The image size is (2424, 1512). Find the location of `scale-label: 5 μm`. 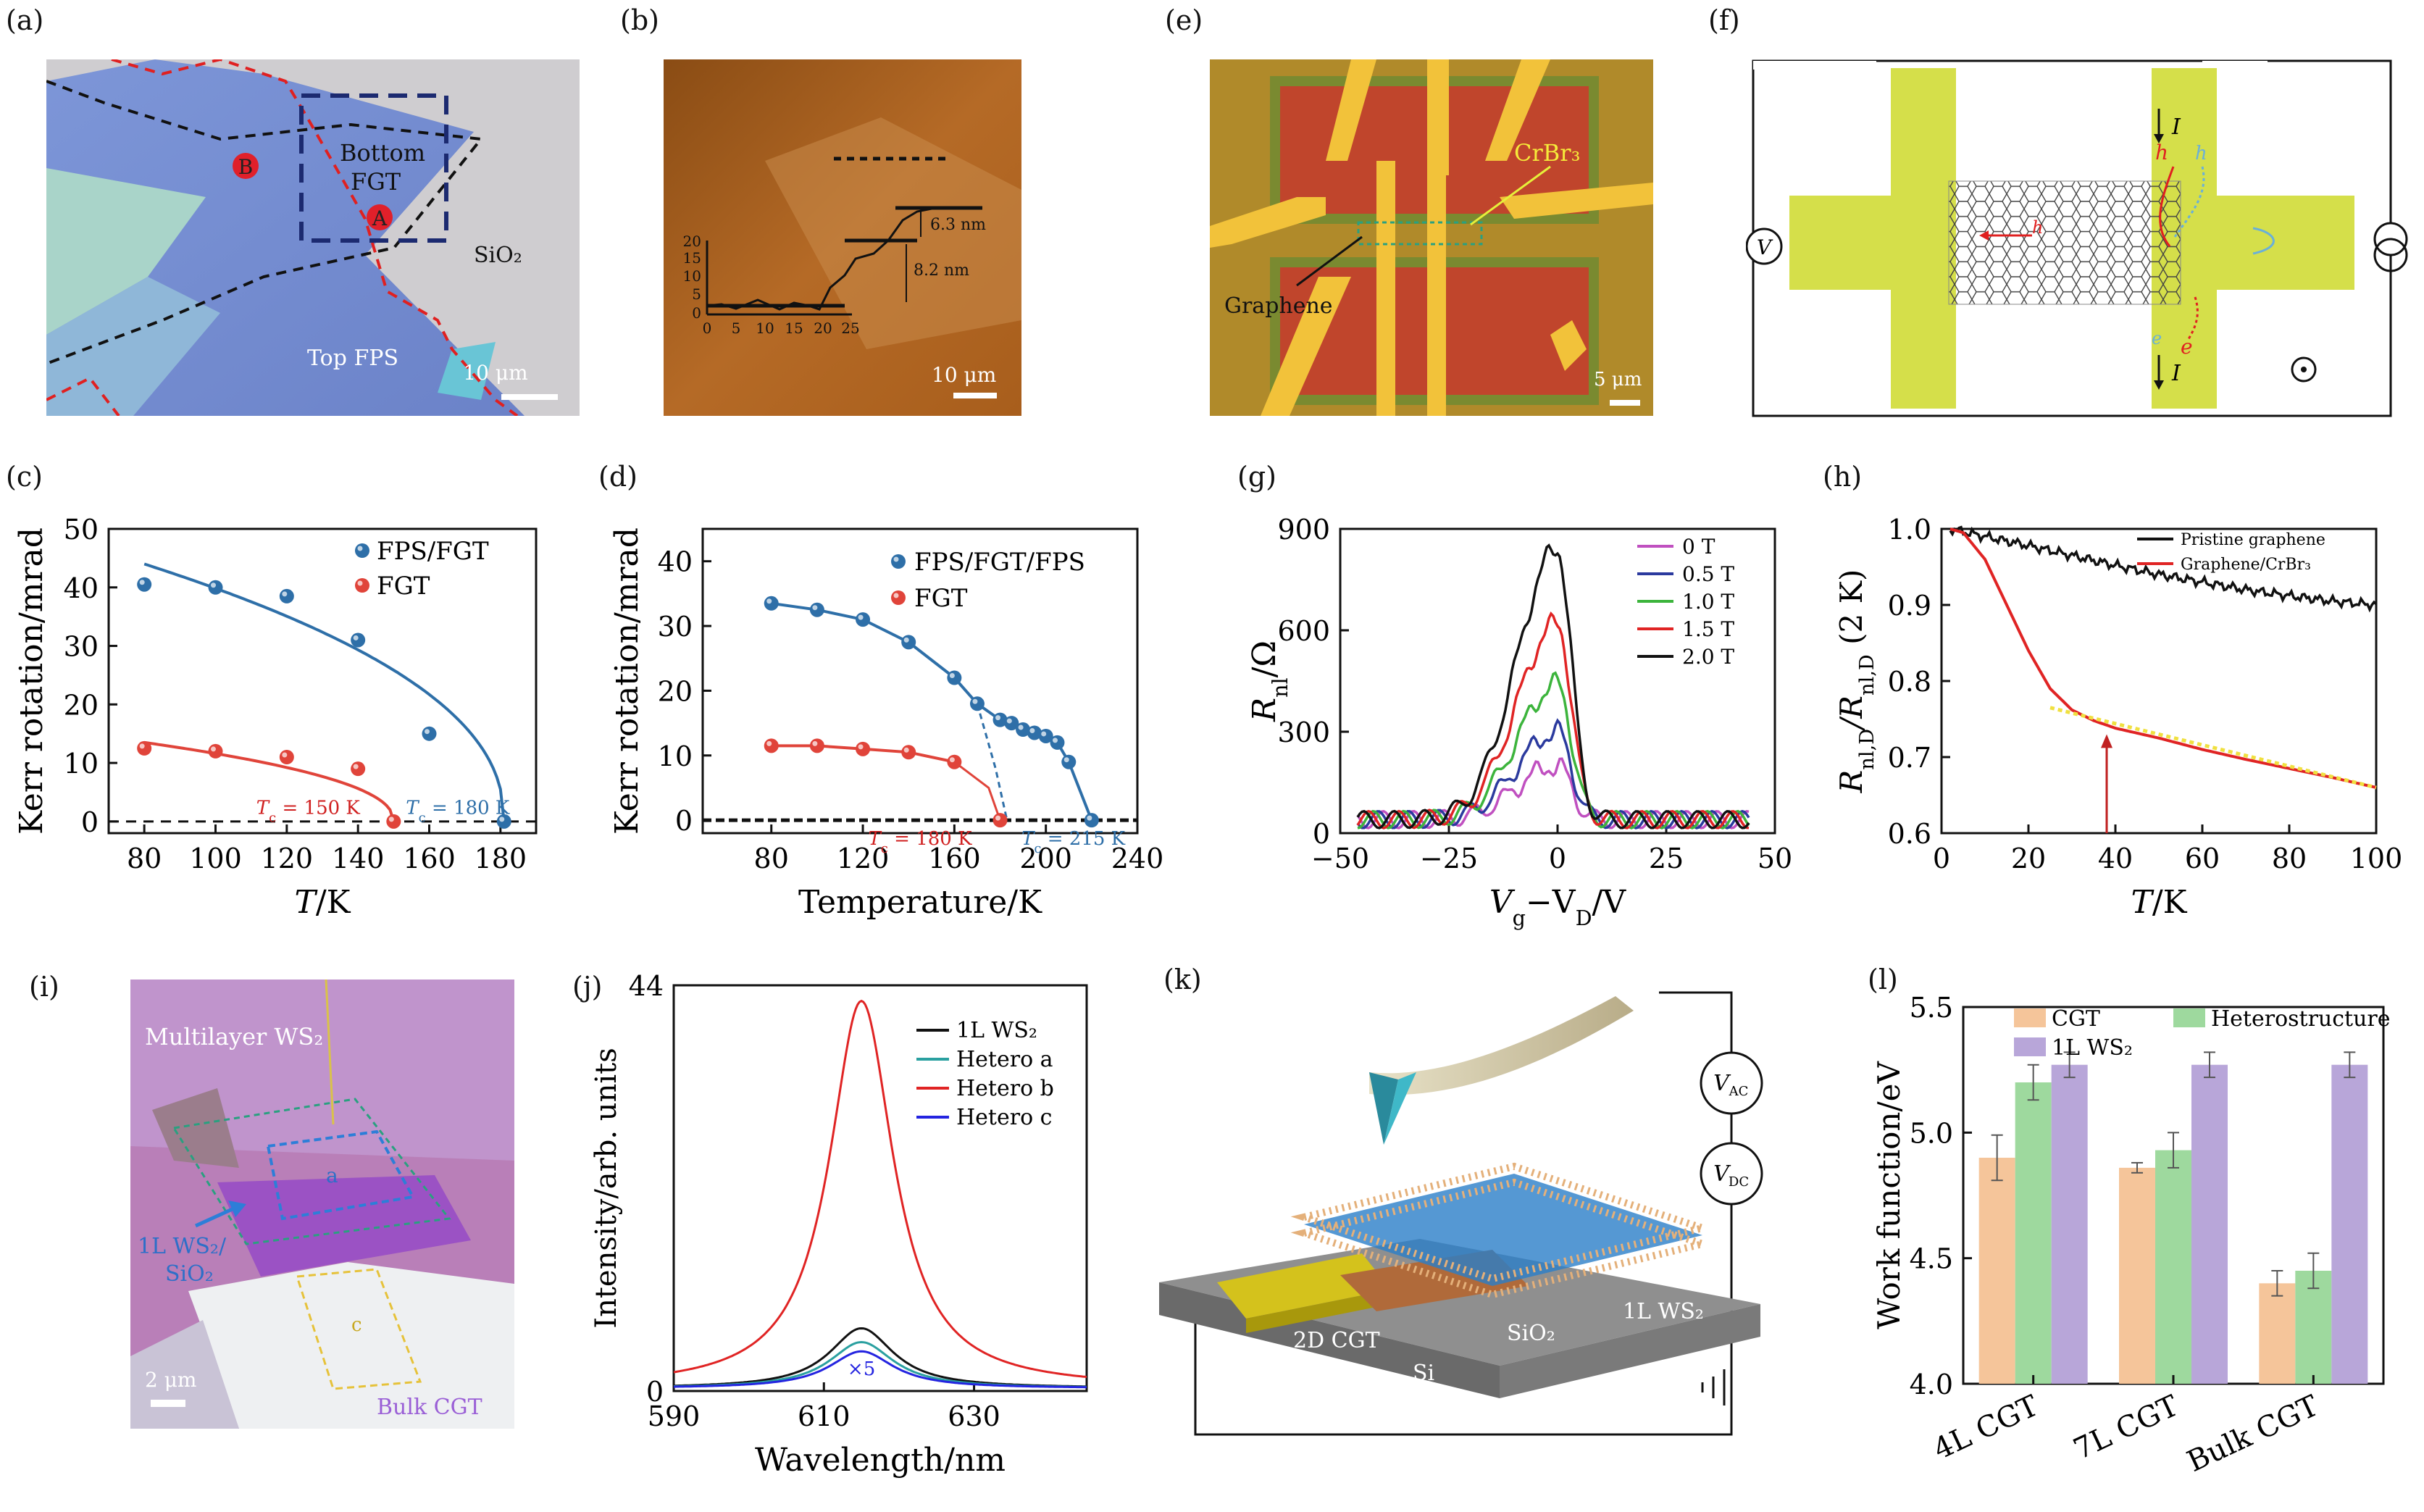

scale-label: 5 μm is located at coordinates (1618, 379).